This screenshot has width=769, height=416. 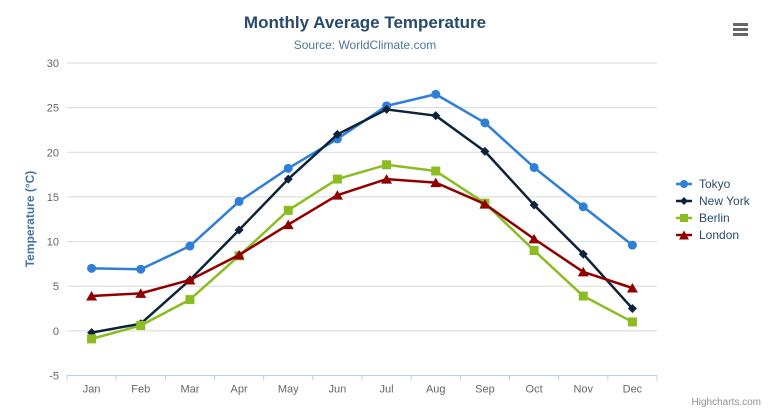 What do you see at coordinates (140, 390) in the screenshot?
I see `x-axis-label: Feb` at bounding box center [140, 390].